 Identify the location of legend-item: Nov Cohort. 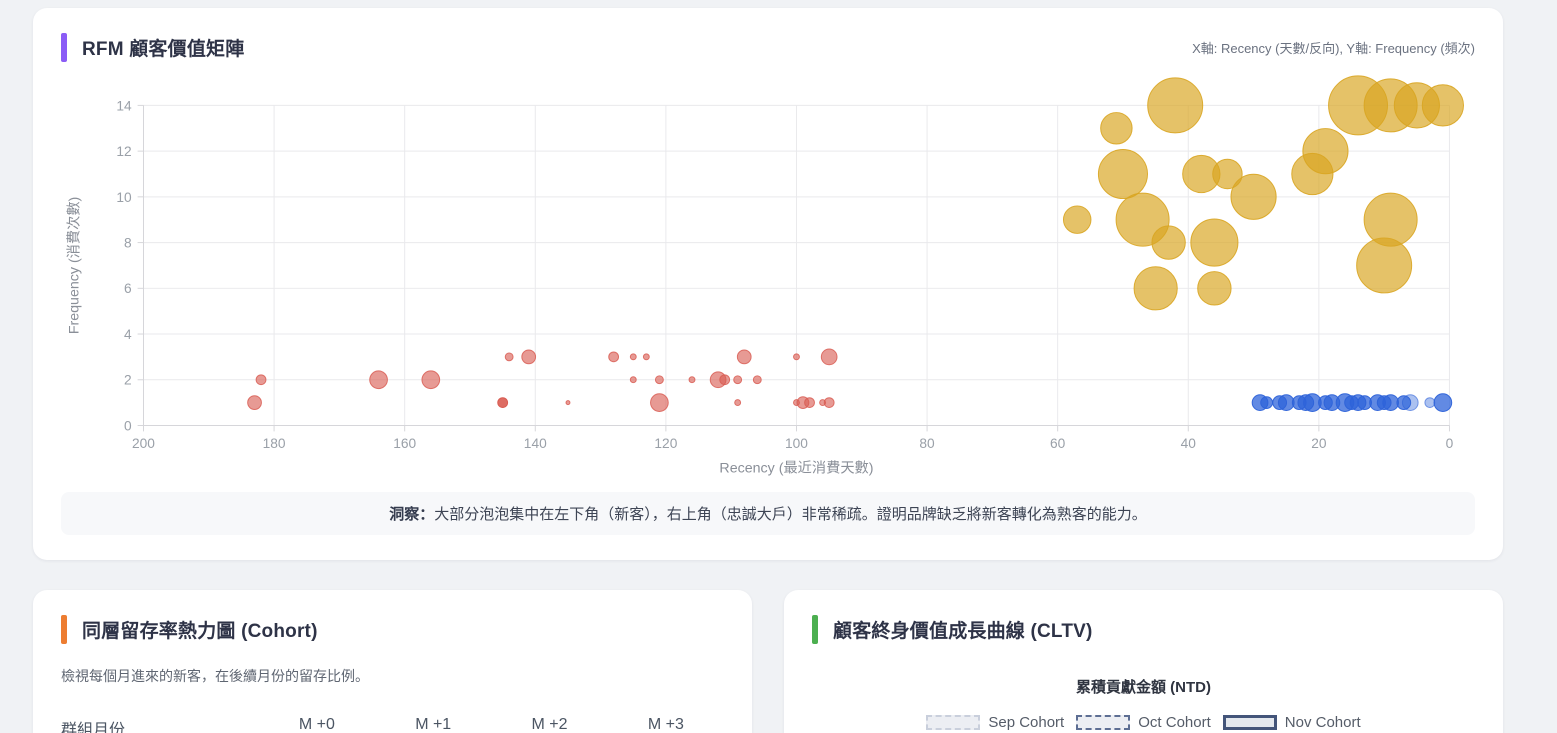
(1291, 722).